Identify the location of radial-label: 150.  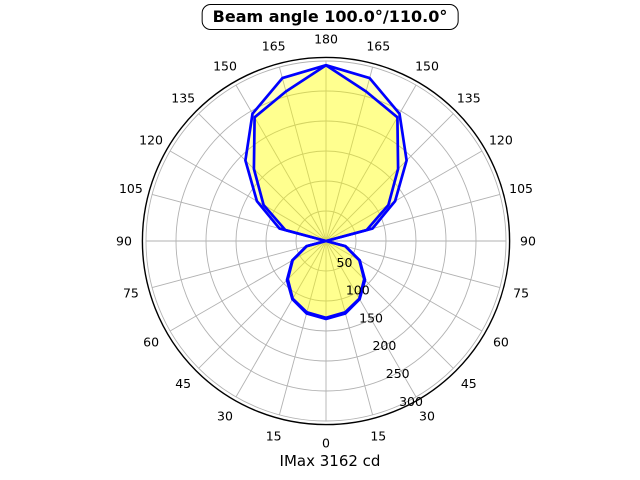
(371, 317).